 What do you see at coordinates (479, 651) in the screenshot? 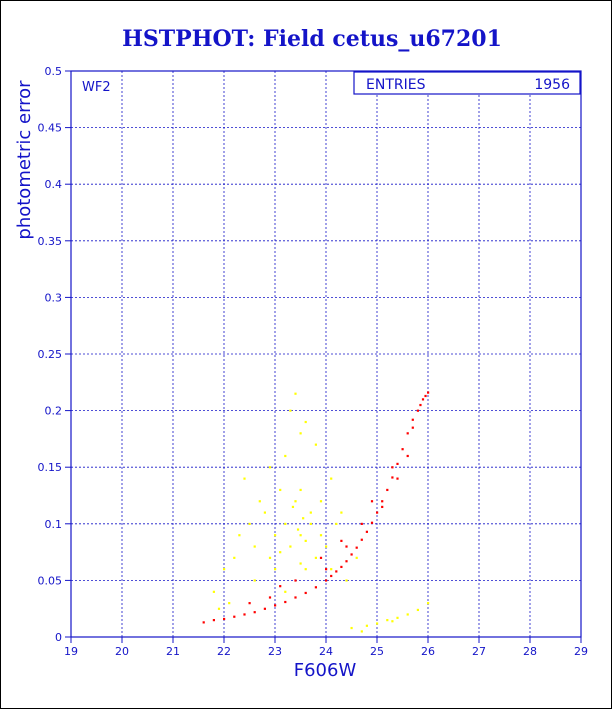
I see `x-tick-label: 27` at bounding box center [479, 651].